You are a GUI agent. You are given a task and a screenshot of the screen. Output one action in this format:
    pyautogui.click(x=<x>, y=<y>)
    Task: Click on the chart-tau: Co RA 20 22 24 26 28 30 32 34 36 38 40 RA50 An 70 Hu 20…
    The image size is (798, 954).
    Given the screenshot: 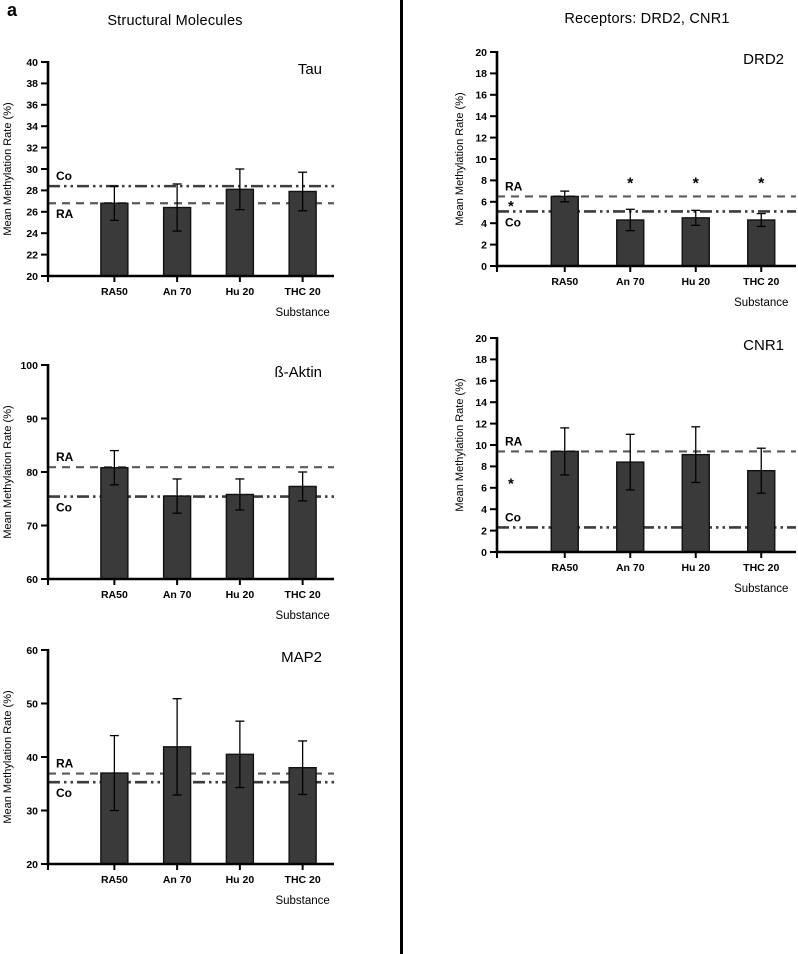 What is the action you would take?
    pyautogui.click(x=168, y=188)
    